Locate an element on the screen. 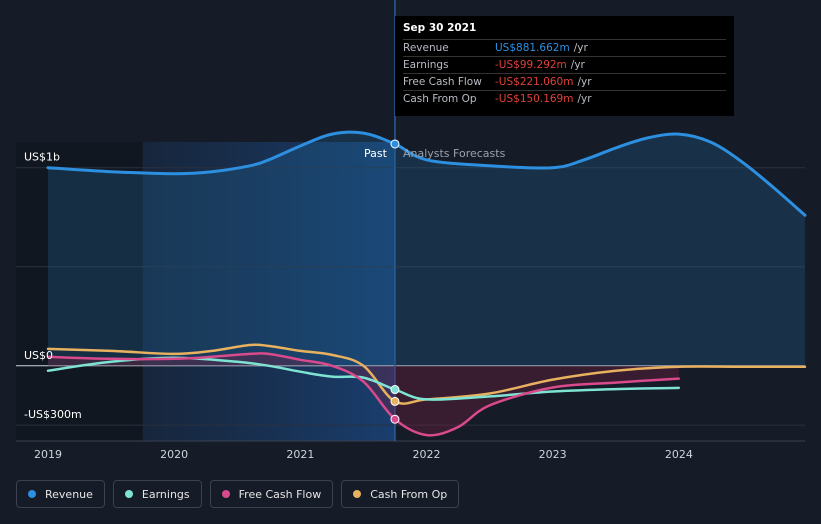  tooltip-value: US$881.662m is located at coordinates (532, 48).